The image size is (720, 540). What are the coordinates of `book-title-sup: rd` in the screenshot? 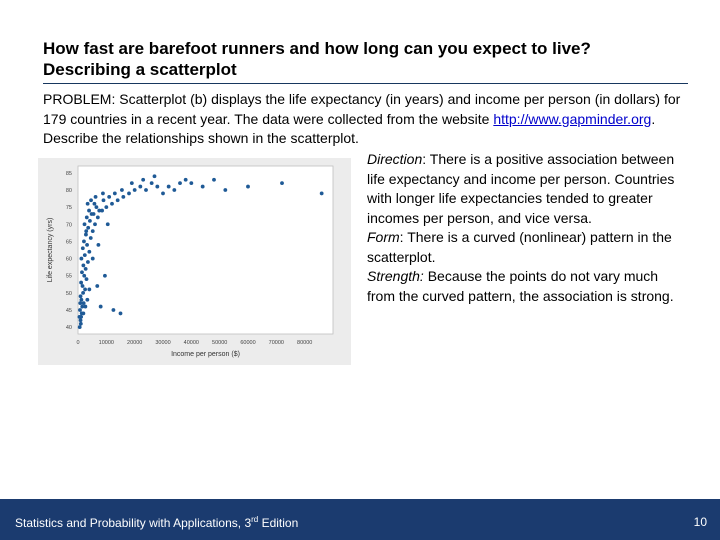 It's located at (255, 519).